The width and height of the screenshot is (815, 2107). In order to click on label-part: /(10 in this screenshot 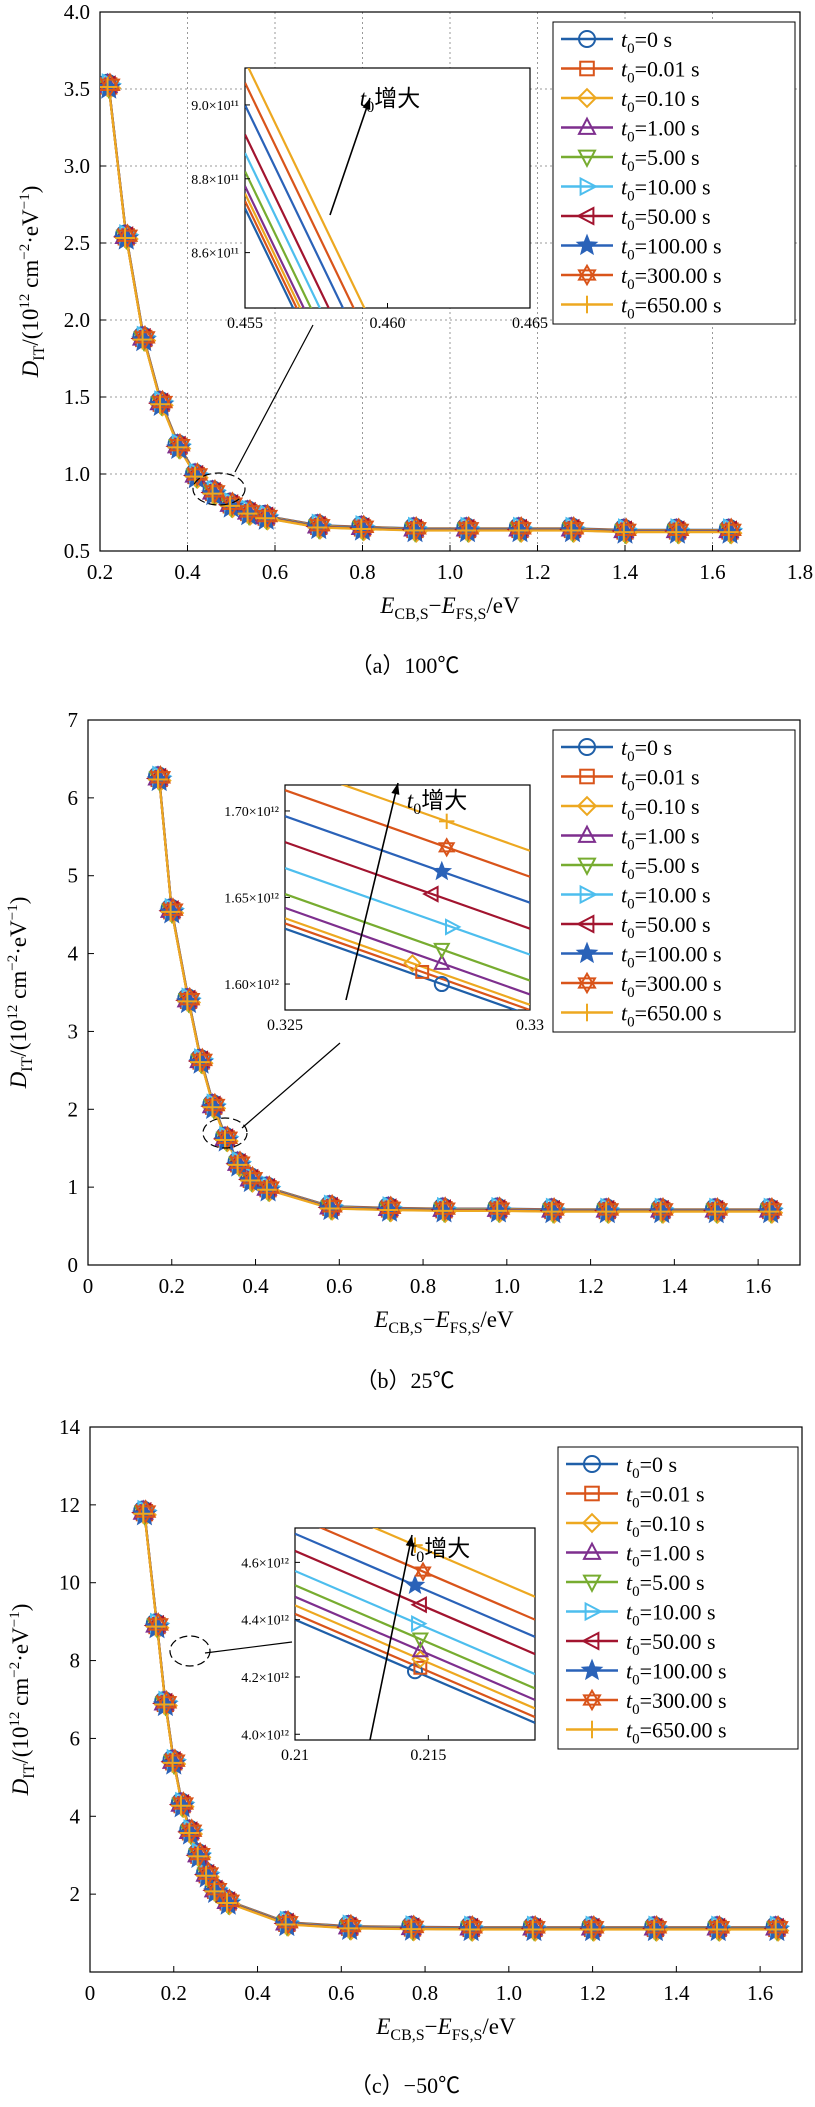, I will do `click(30, 327)`.